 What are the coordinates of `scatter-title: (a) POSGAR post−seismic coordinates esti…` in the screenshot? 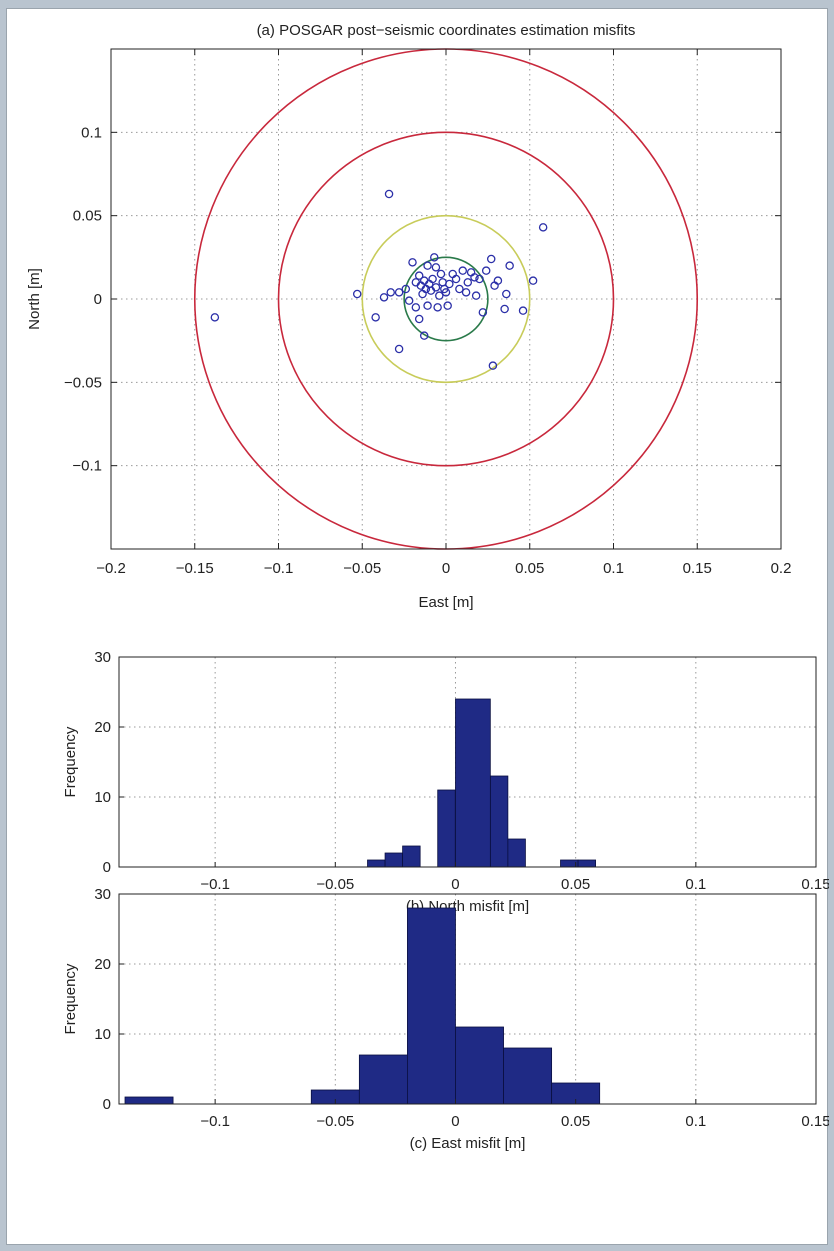 It's located at (446, 30).